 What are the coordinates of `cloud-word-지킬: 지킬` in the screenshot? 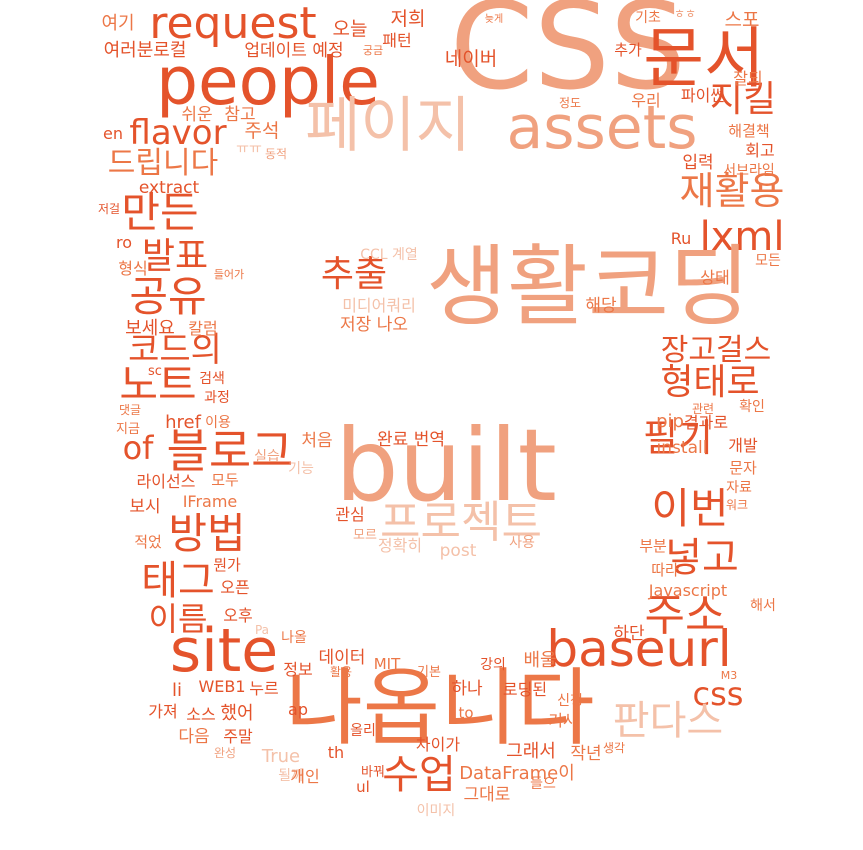 It's located at (743, 99).